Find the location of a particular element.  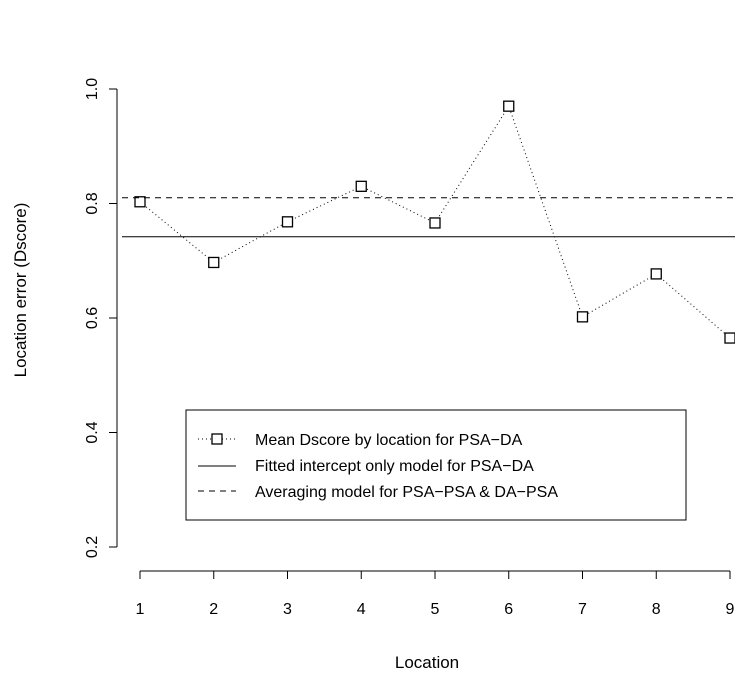

x-tick-label: 5 is located at coordinates (435, 609).